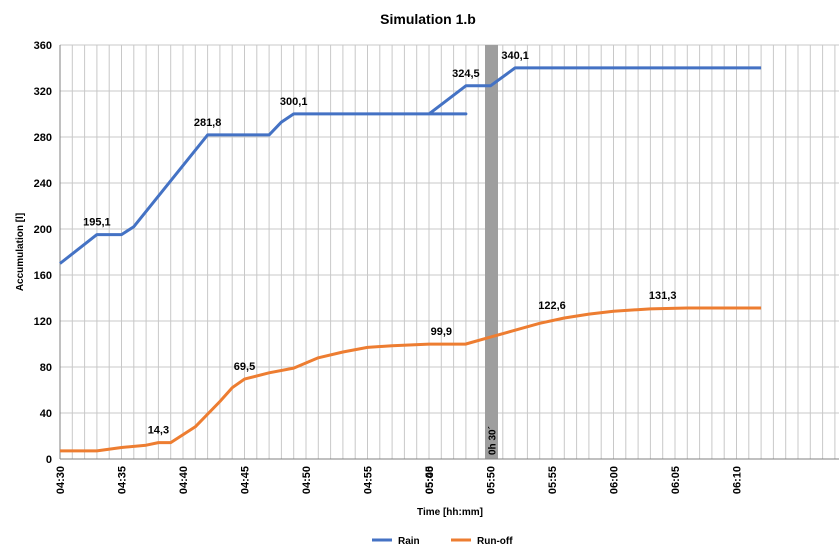 The height and width of the screenshot is (552, 839). I want to click on y-tick-label: 280, so click(43, 138).